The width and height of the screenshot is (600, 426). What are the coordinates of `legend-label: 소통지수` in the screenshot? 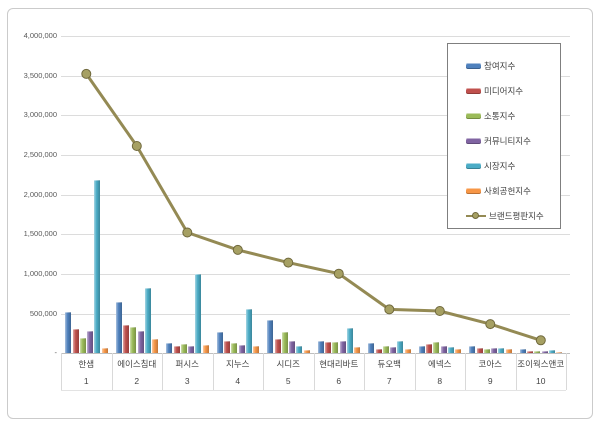 It's located at (500, 115).